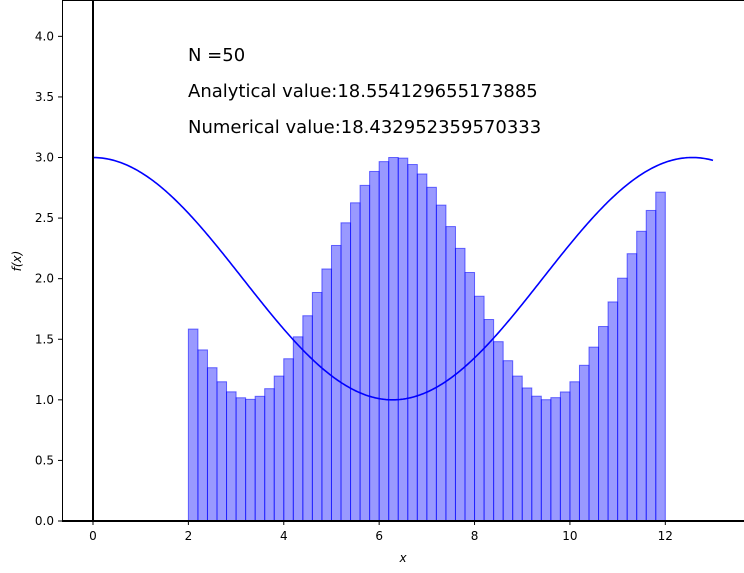 The height and width of the screenshot is (573, 744). Describe the element at coordinates (363, 91) in the screenshot. I see `annotation-analytical: Analytical value:18.554129655173885` at that location.